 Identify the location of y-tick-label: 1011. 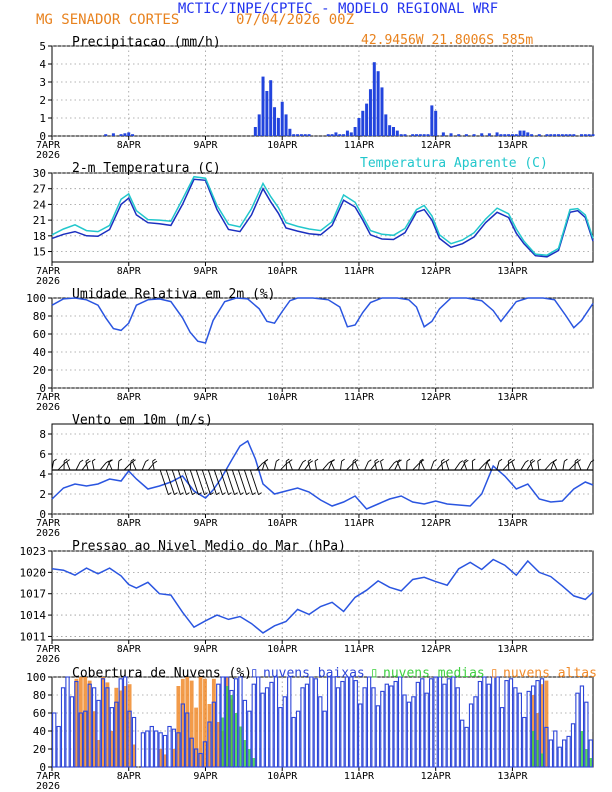
(33, 636).